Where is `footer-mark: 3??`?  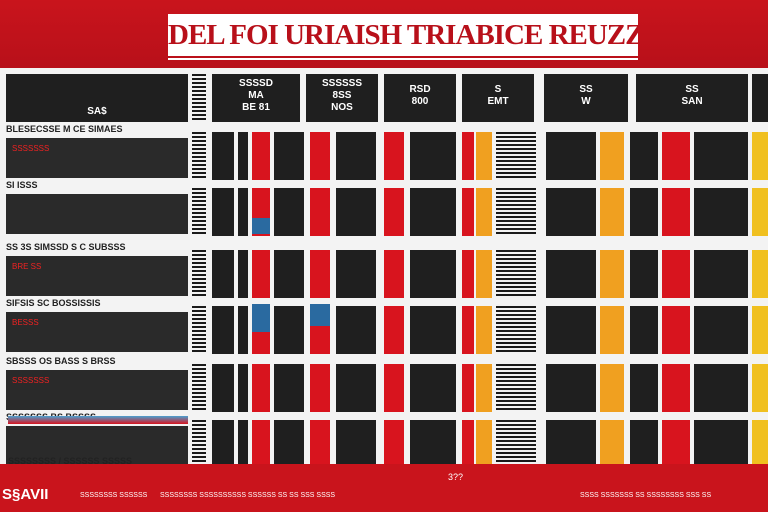 footer-mark: 3?? is located at coordinates (456, 477).